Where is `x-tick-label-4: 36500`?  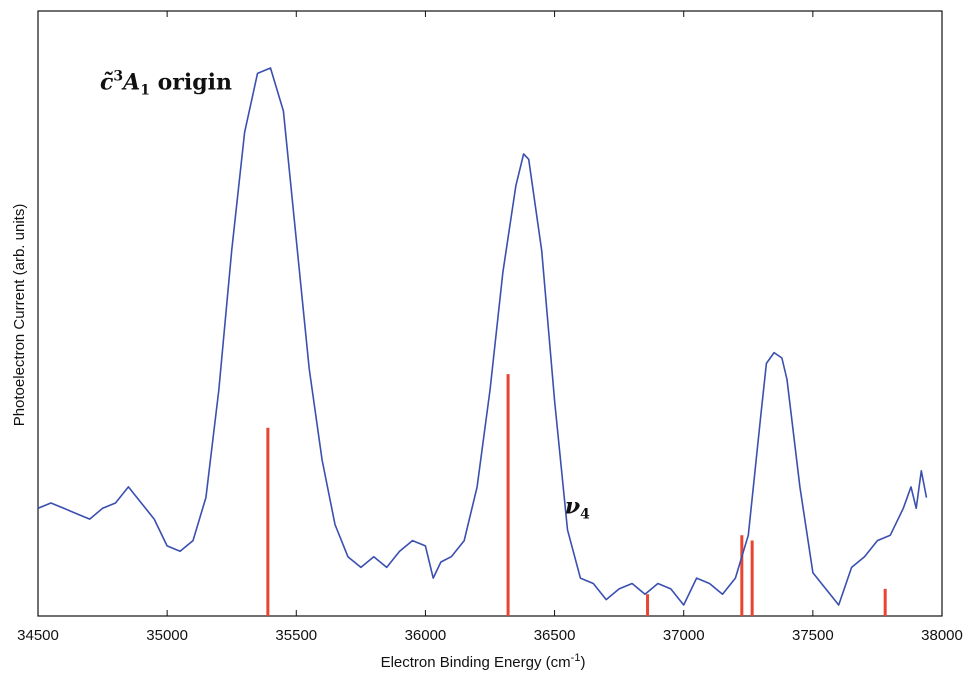 x-tick-label-4: 36500 is located at coordinates (555, 635).